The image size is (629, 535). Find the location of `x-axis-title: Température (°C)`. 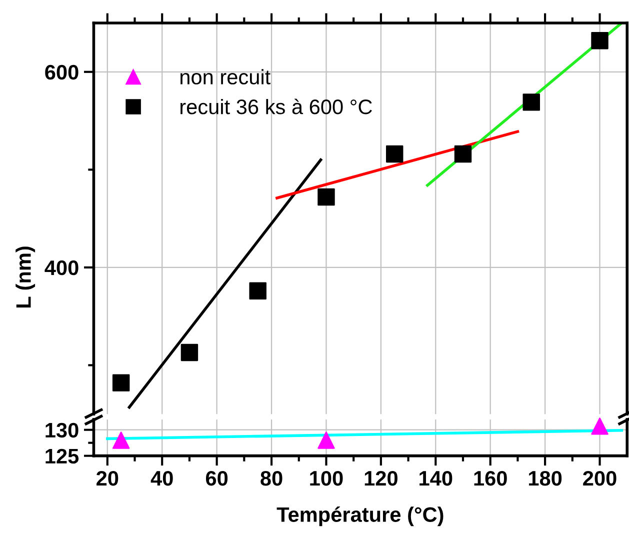

x-axis-title: Température (°C) is located at coordinates (360, 516).